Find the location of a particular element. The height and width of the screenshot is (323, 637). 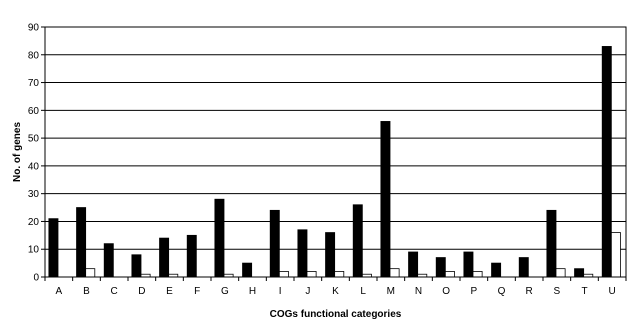

y-tick-label: 60 is located at coordinates (34, 111).